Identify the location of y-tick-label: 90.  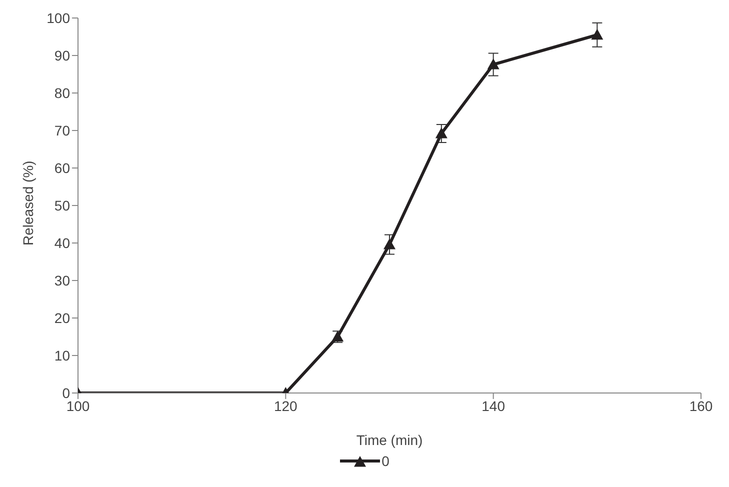
(62, 55).